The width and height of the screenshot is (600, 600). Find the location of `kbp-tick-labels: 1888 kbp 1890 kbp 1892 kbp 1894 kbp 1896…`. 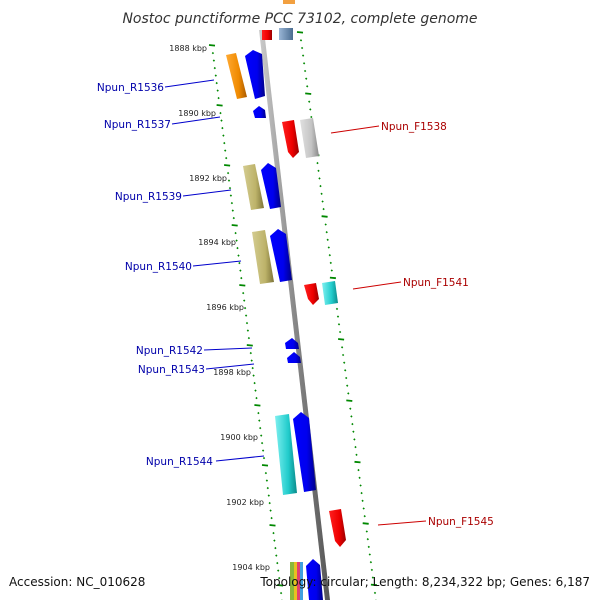

kbp-tick-labels: 1888 kbp 1890 kbp 1892 kbp 1894 kbp 1896… is located at coordinates (219, 308).